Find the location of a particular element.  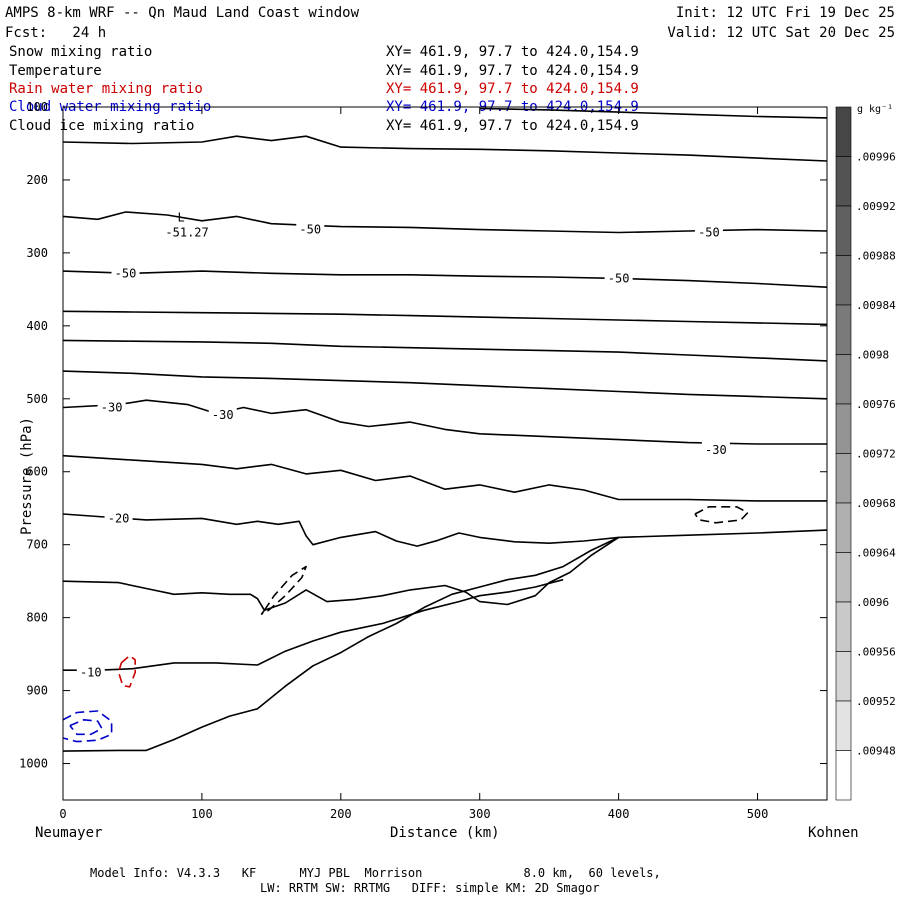

right-endpoint-label: Kohnen is located at coordinates (833, 833).